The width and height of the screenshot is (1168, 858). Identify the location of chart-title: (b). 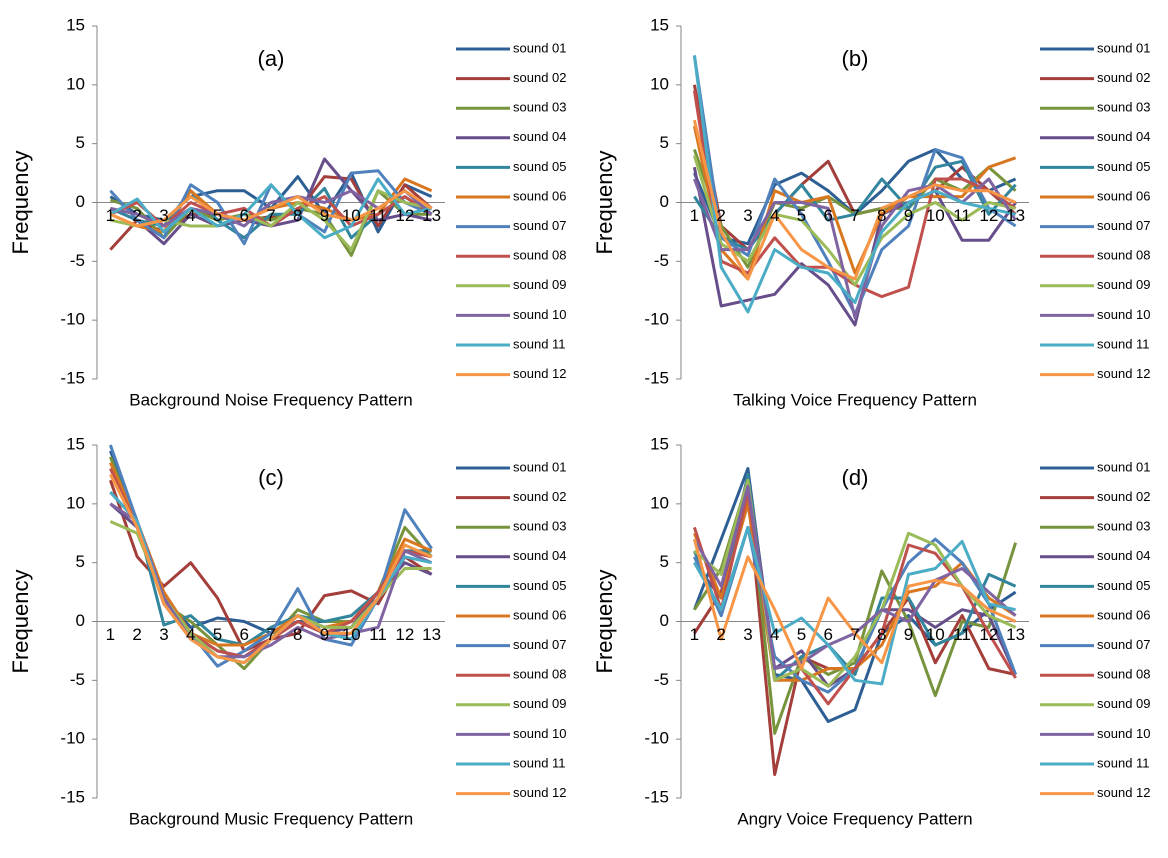
(855, 58).